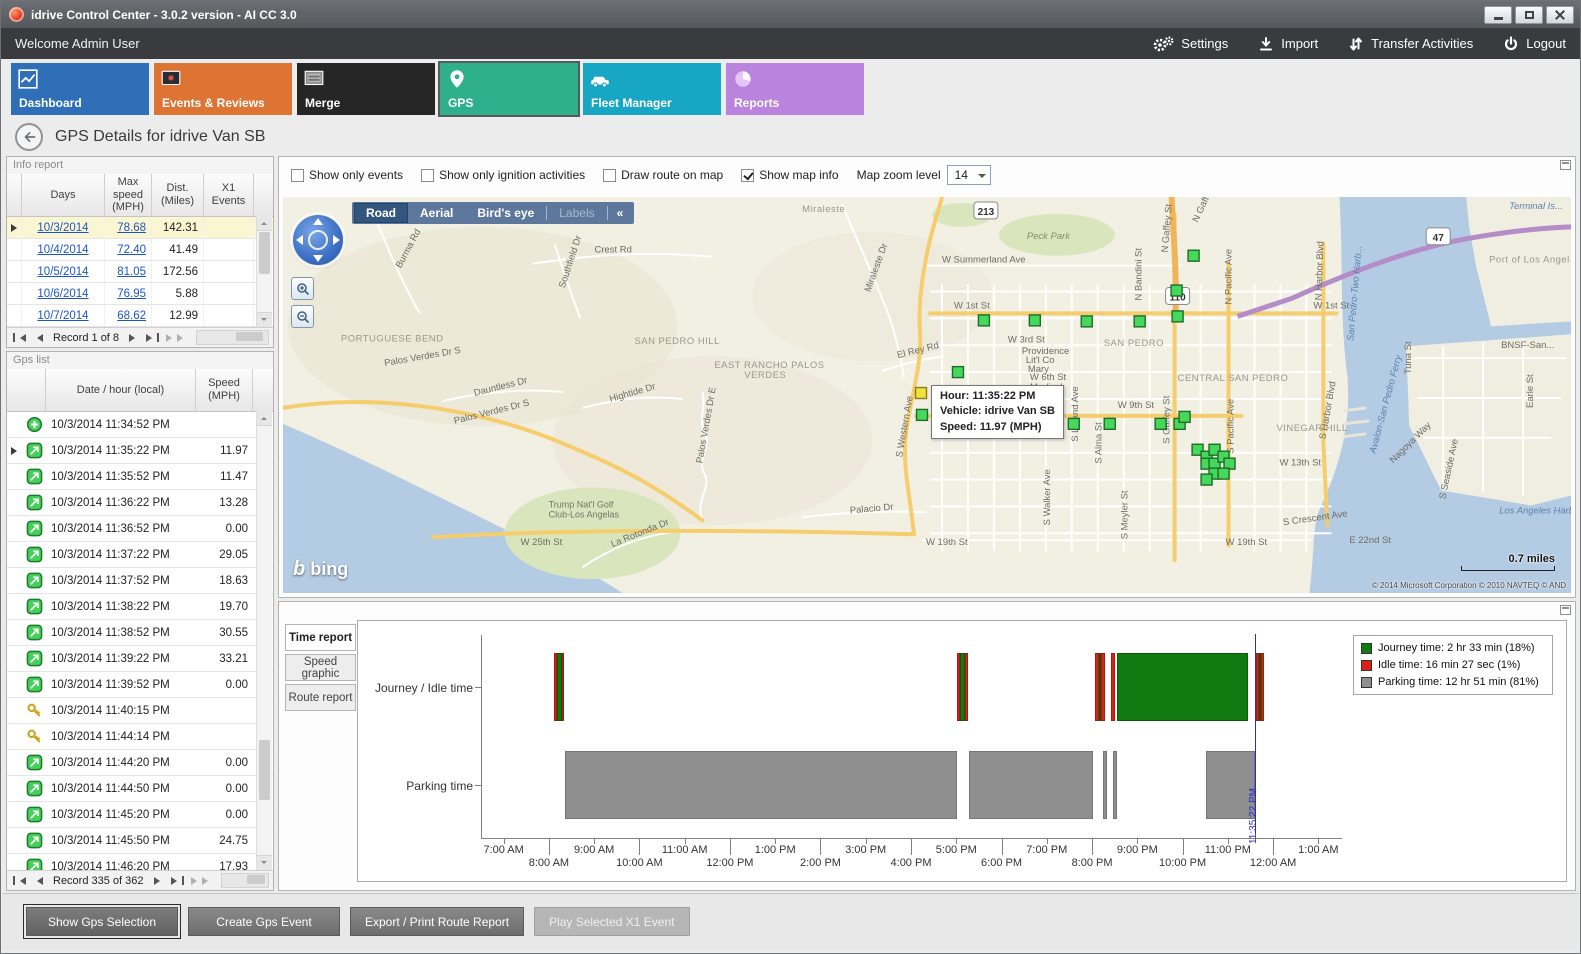 Image resolution: width=1581 pixels, height=954 pixels. I want to click on footer-button-play-selected-x1-event: Play Selected X1 Event, so click(612, 921).